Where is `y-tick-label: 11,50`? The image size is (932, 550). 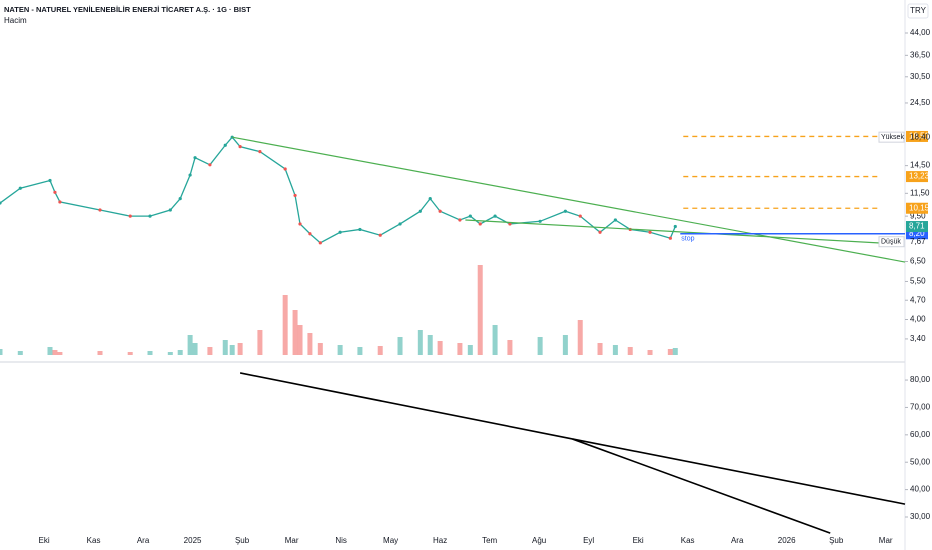
y-tick-label: 11,50 is located at coordinates (920, 192).